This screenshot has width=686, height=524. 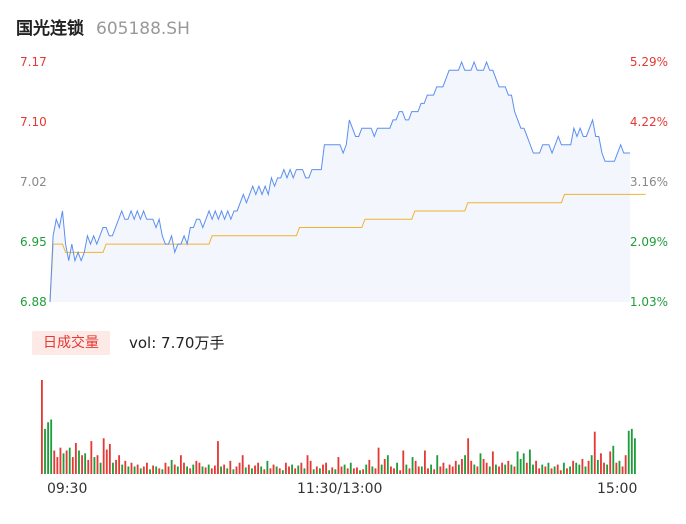 What do you see at coordinates (143, 29) in the screenshot?
I see `stock-code: 605188.SH` at bounding box center [143, 29].